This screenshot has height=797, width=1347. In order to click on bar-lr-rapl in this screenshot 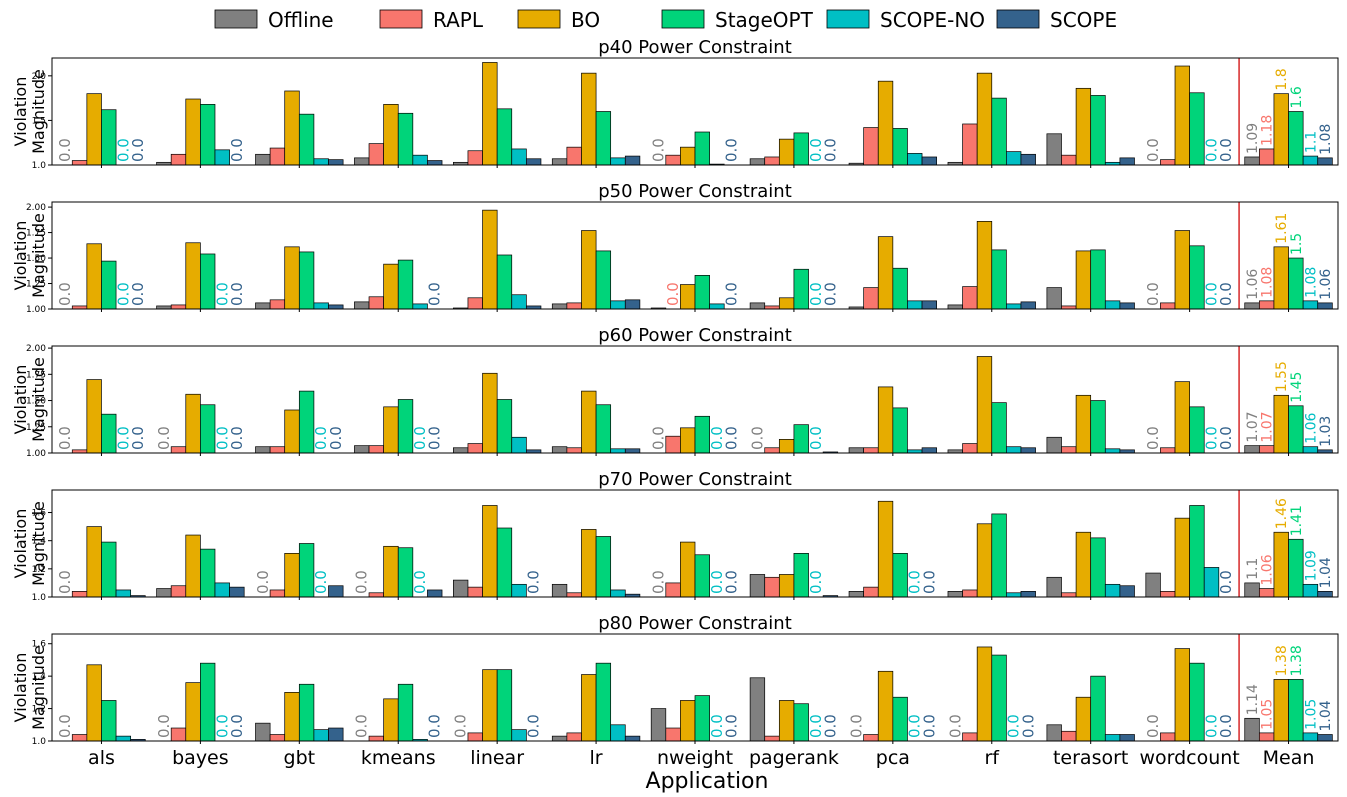, I will do `click(574, 306)`.